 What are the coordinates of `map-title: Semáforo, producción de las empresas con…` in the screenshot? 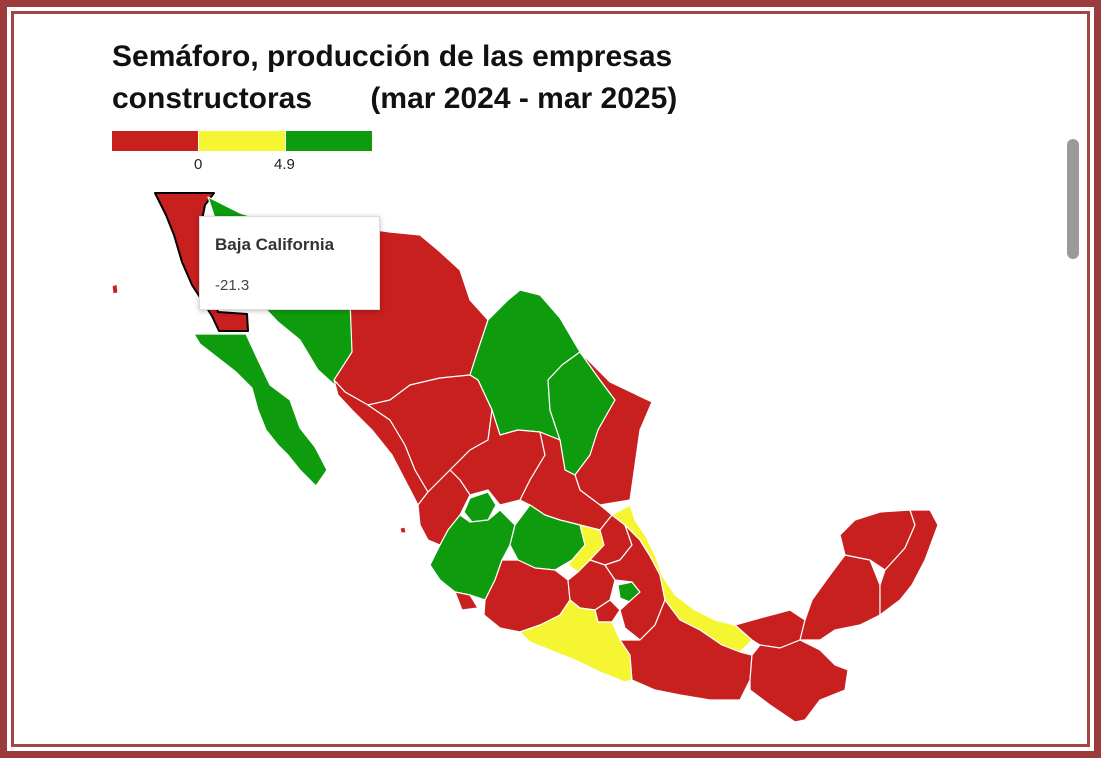 It's located at (462, 78).